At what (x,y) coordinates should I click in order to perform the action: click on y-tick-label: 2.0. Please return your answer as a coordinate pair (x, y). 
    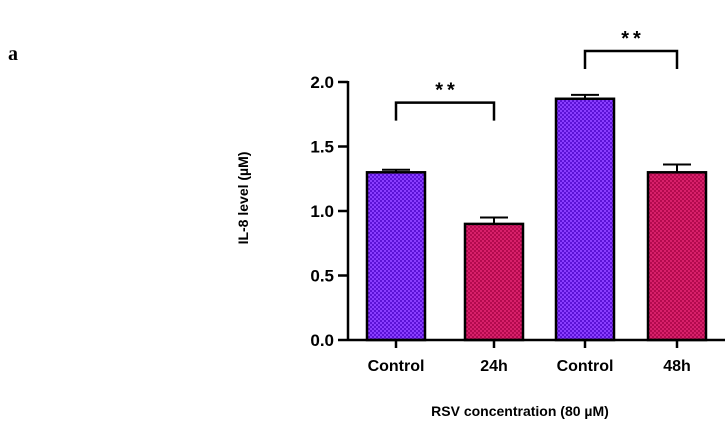
    Looking at the image, I should click on (322, 82).